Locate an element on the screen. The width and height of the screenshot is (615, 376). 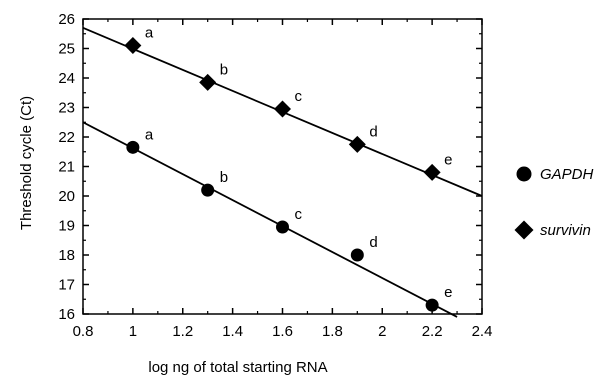
y-tick-label: 21 is located at coordinates (66, 167).